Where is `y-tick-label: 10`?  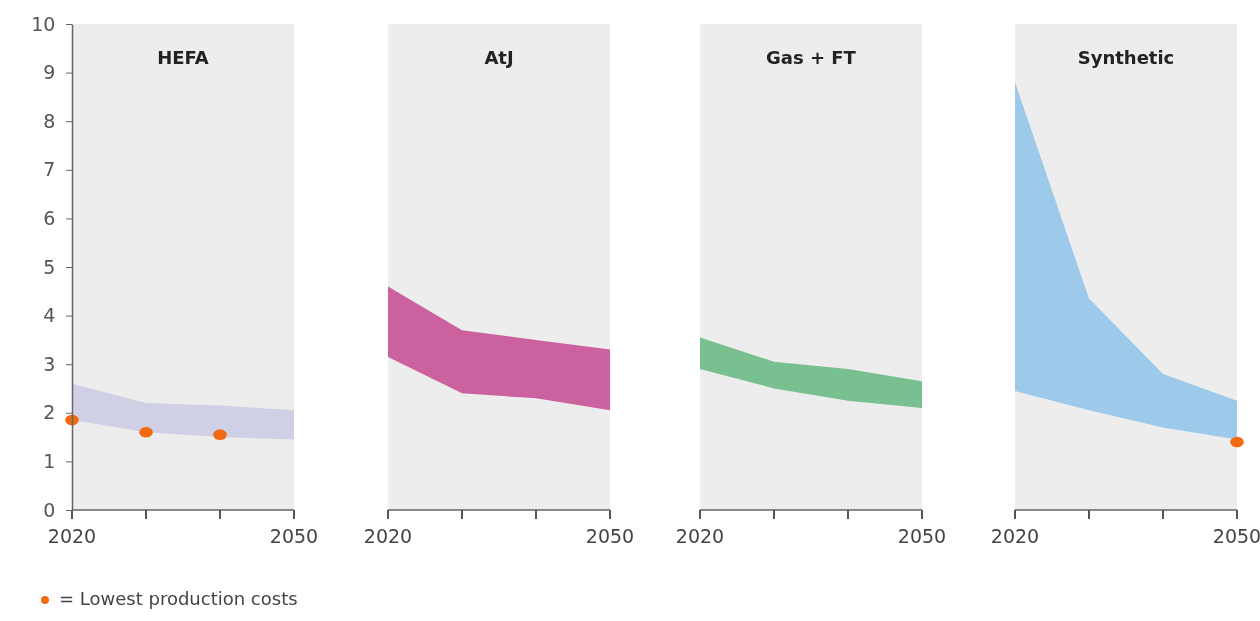 y-tick-label: 10 is located at coordinates (43, 23).